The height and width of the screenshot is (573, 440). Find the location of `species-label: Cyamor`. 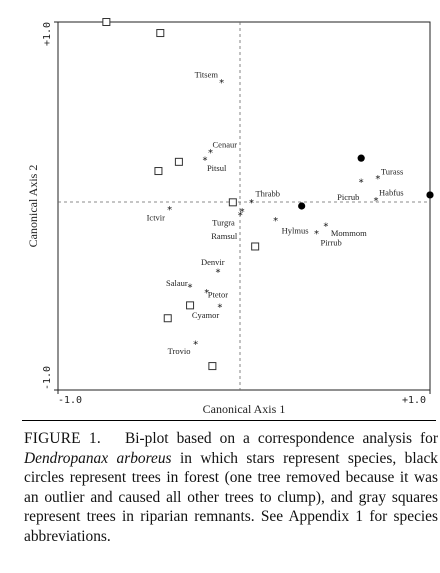

species-label: Cyamor is located at coordinates (206, 315).